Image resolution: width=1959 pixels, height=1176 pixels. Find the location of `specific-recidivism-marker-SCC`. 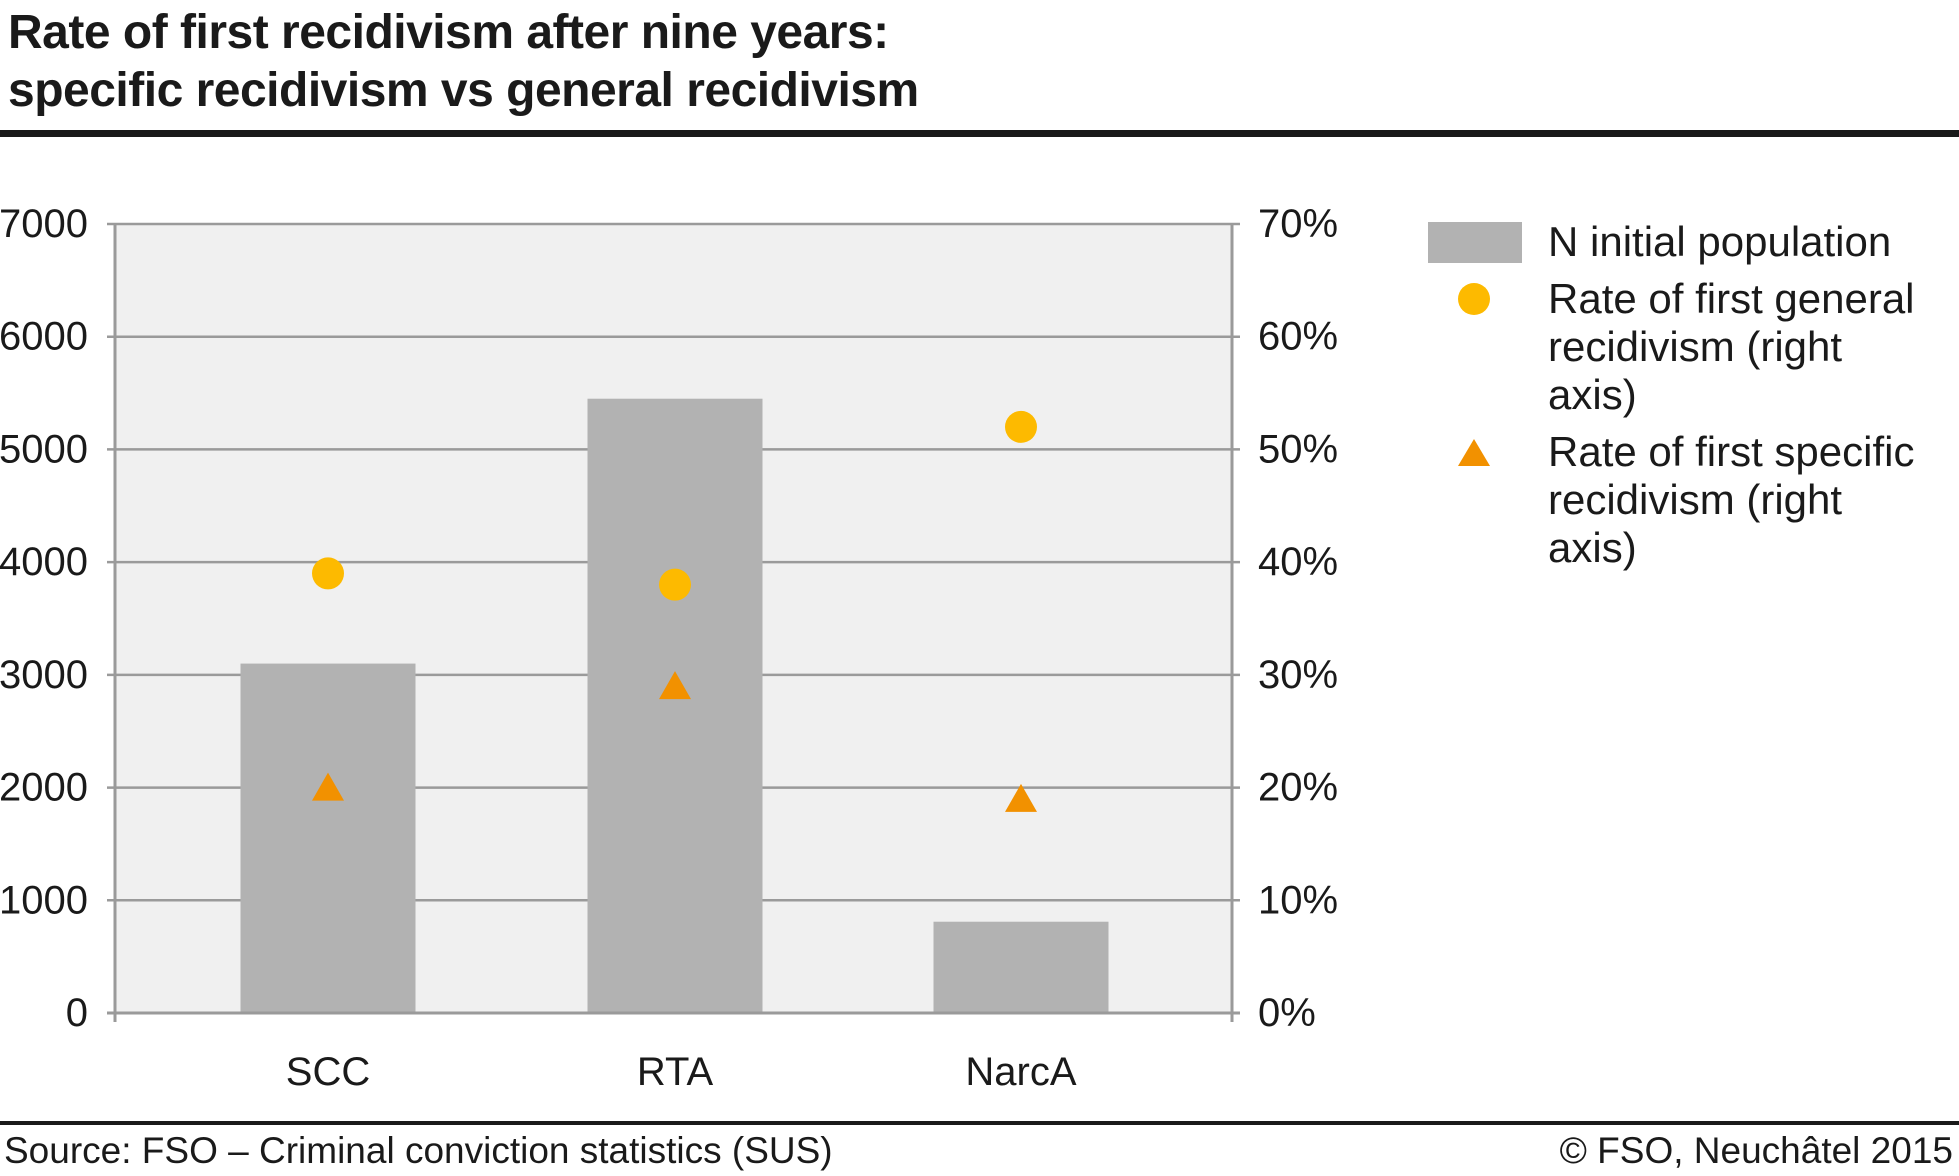

specific-recidivism-marker-SCC is located at coordinates (328, 786).